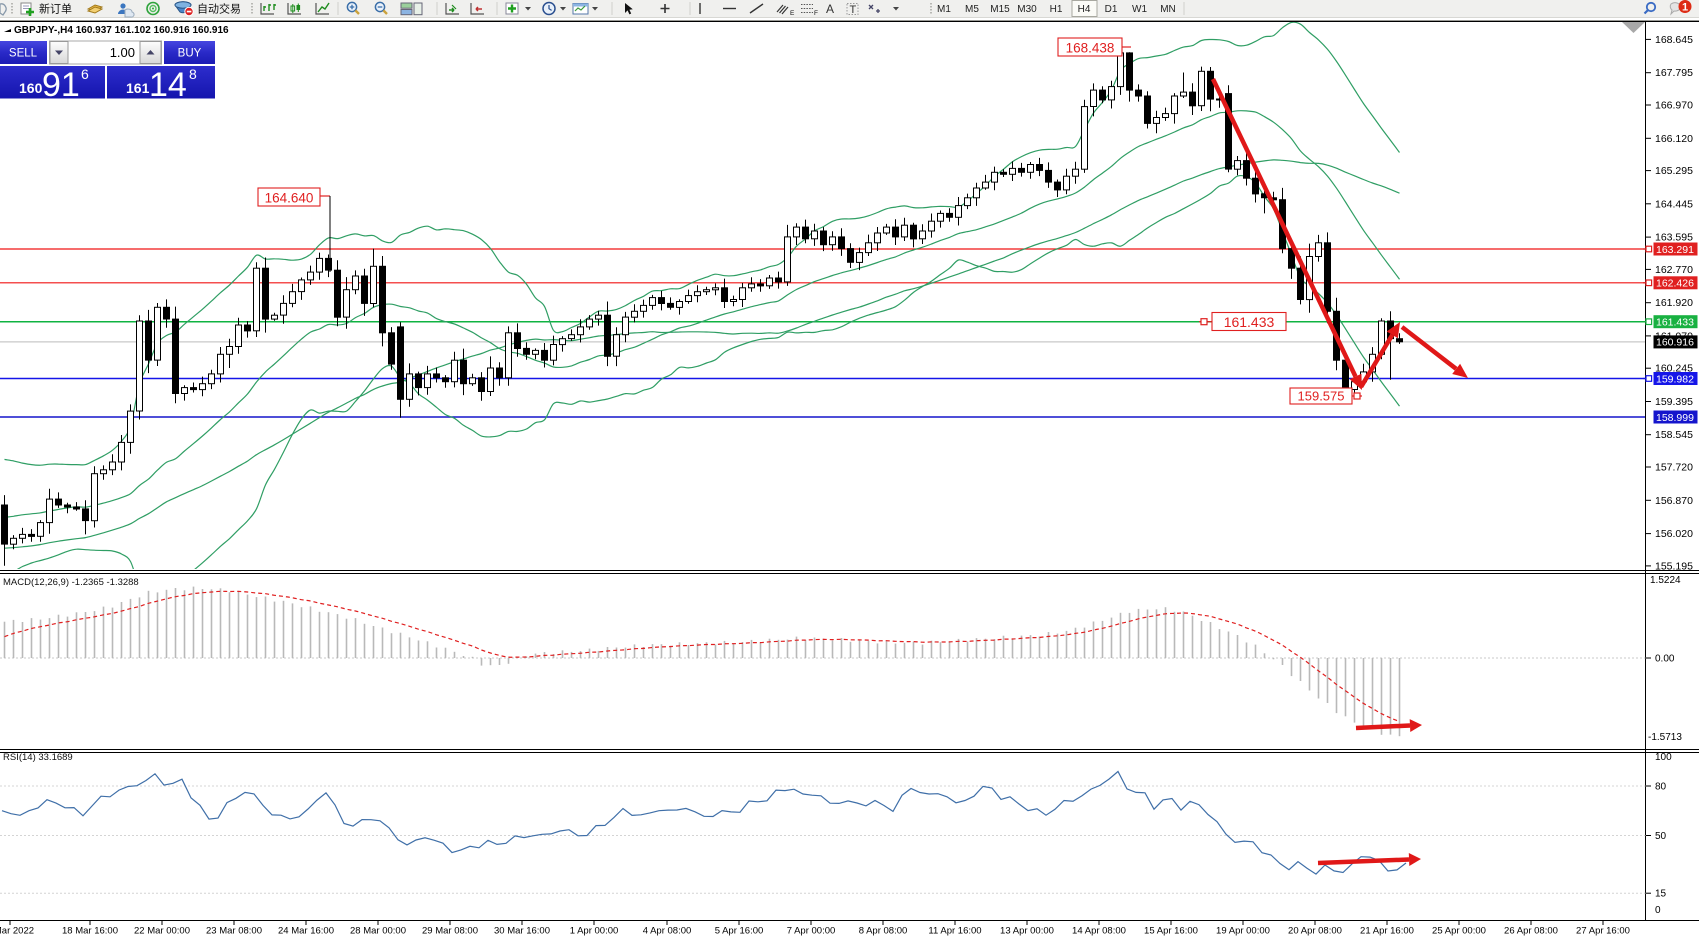 The width and height of the screenshot is (1699, 937). What do you see at coordinates (1674, 139) in the screenshot?
I see `svg-text: 166.120` at bounding box center [1674, 139].